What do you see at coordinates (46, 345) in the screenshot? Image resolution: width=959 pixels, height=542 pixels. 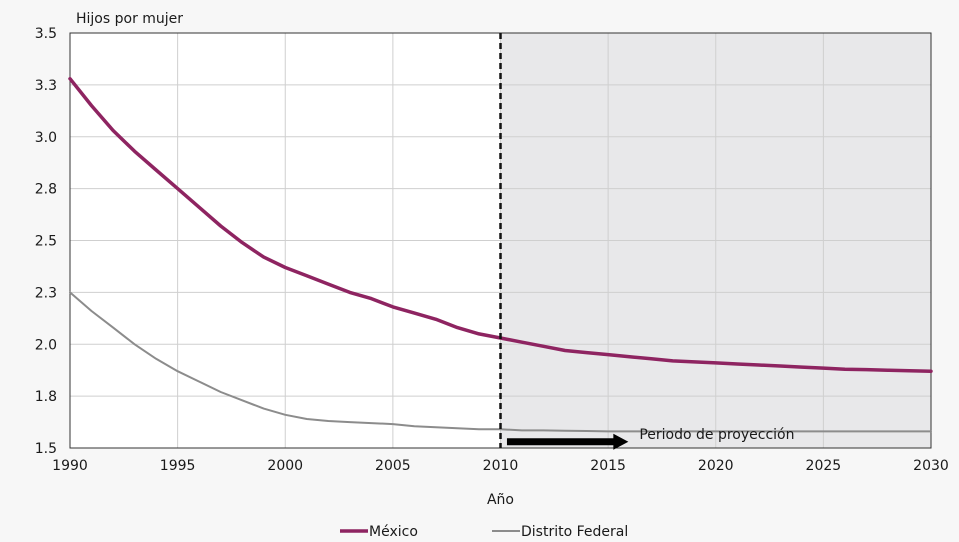 I see `y-tick-label: 2.0` at bounding box center [46, 345].